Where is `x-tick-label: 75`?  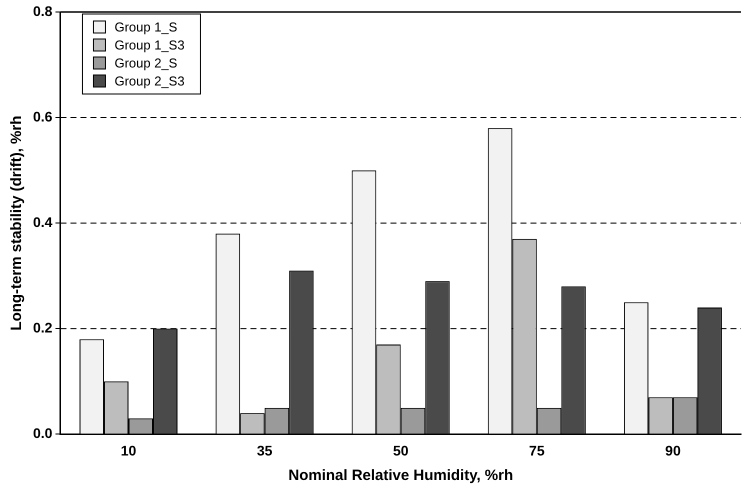
x-tick-label: 75 is located at coordinates (537, 450).